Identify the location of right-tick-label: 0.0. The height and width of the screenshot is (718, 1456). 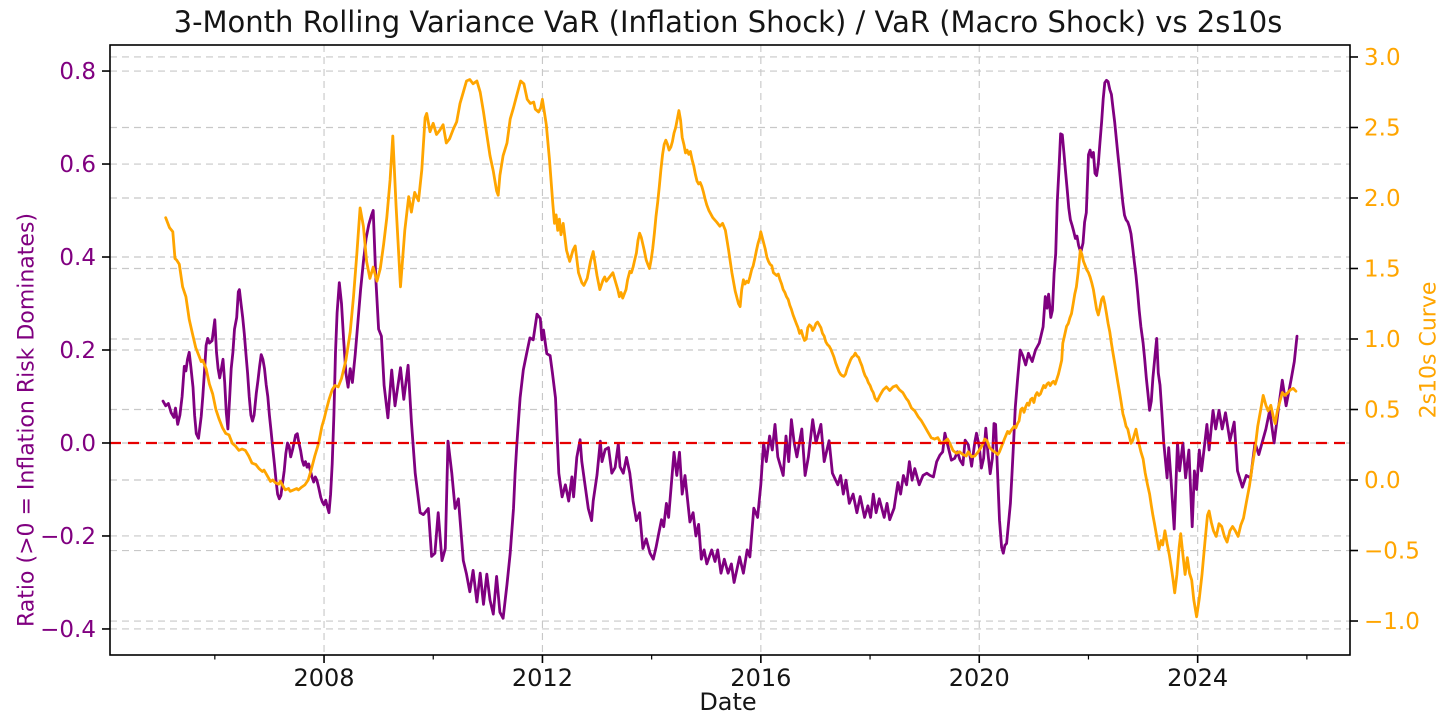
(1382, 481).